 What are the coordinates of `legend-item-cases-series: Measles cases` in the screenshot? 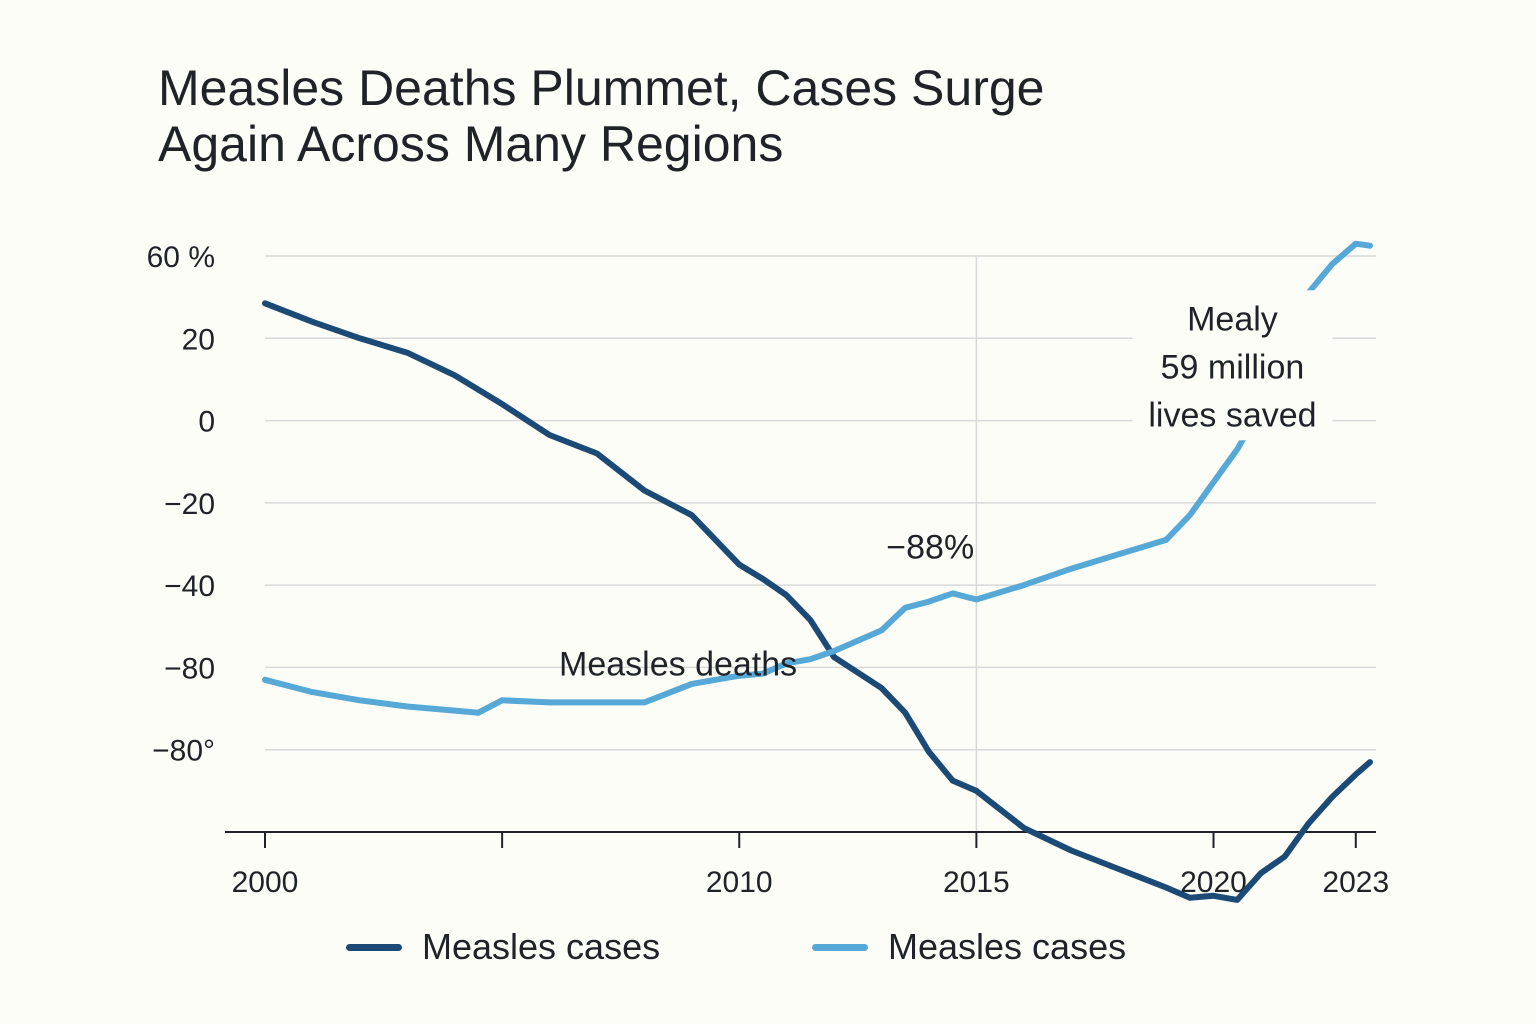 It's located at (969, 947).